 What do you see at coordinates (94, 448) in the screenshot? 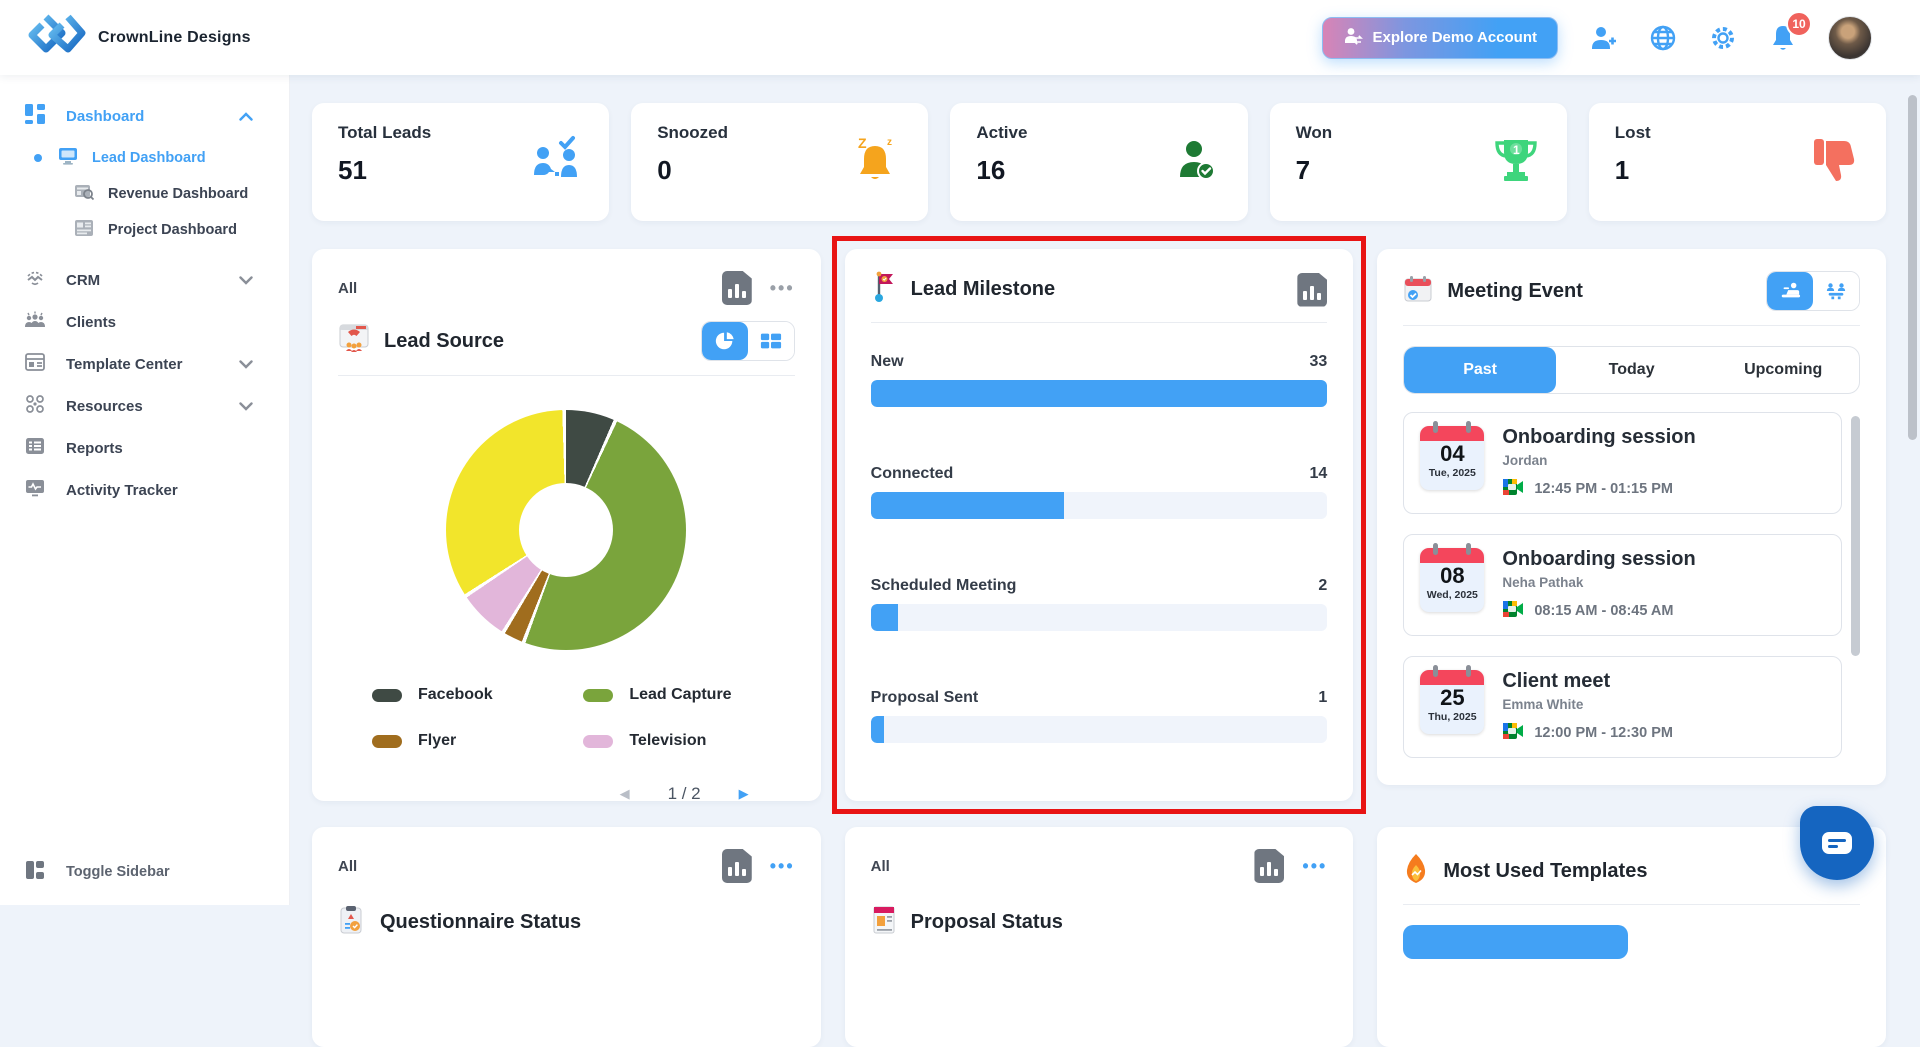
I see `sidebar-item-label: Reports` at bounding box center [94, 448].